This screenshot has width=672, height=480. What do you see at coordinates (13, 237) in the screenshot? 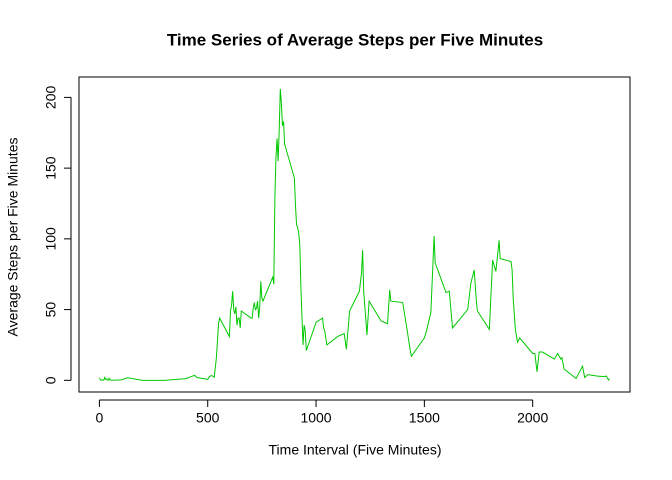
I see `y-axis-label: Average Steps per Five Minutes` at bounding box center [13, 237].